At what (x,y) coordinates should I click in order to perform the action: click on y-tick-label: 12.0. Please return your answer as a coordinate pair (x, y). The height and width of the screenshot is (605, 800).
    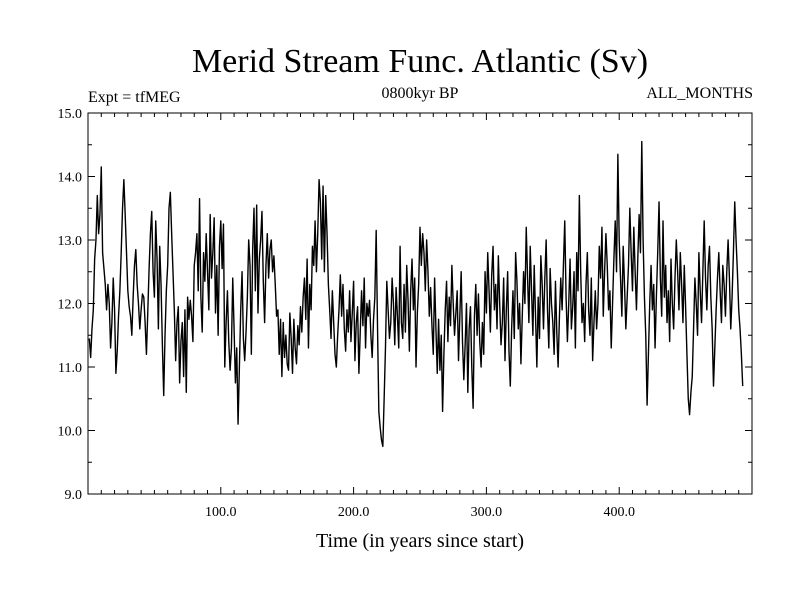
    Looking at the image, I should click on (70, 305).